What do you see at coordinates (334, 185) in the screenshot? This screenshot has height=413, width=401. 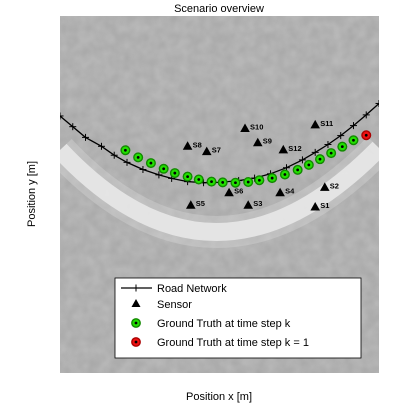 I see `sensor-label: S2` at bounding box center [334, 185].